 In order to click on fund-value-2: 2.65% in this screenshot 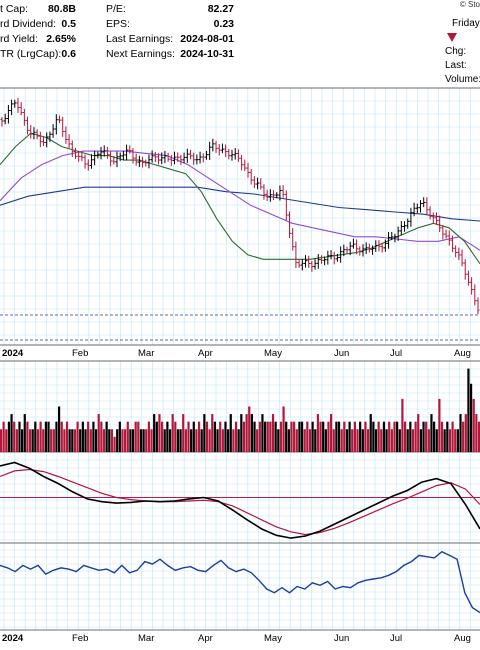, I will do `click(61, 39)`.